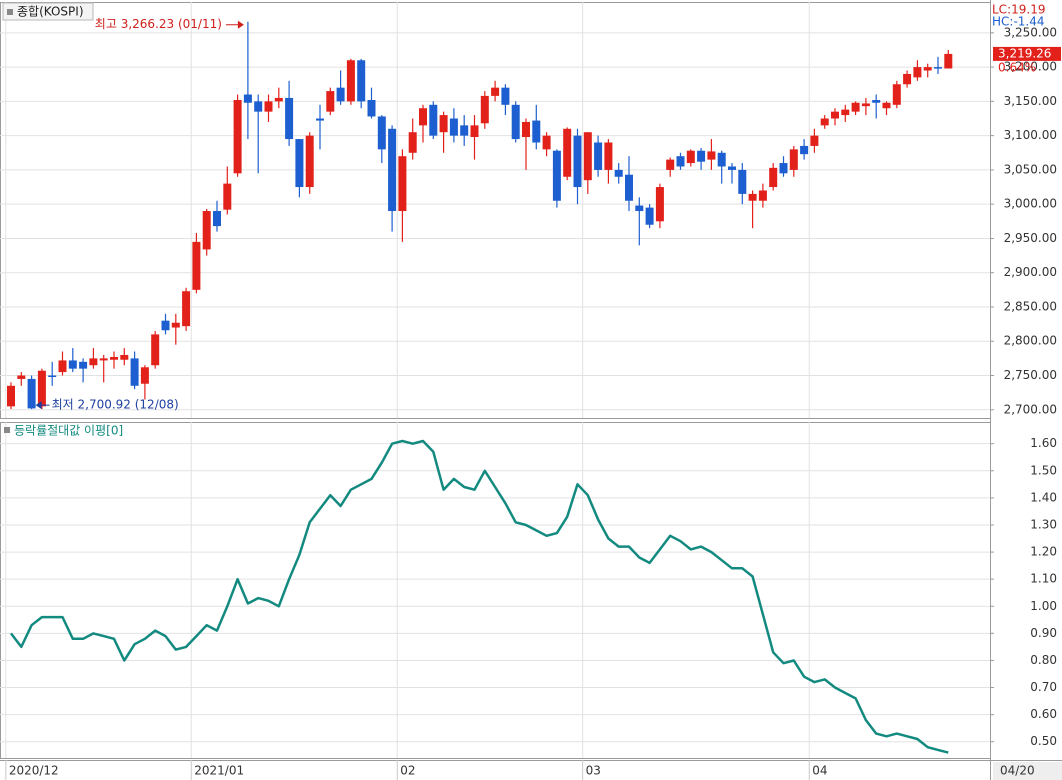 The height and width of the screenshot is (780, 1062). What do you see at coordinates (1030, 135) in the screenshot?
I see `y-tick-label: 3,100.00` at bounding box center [1030, 135].